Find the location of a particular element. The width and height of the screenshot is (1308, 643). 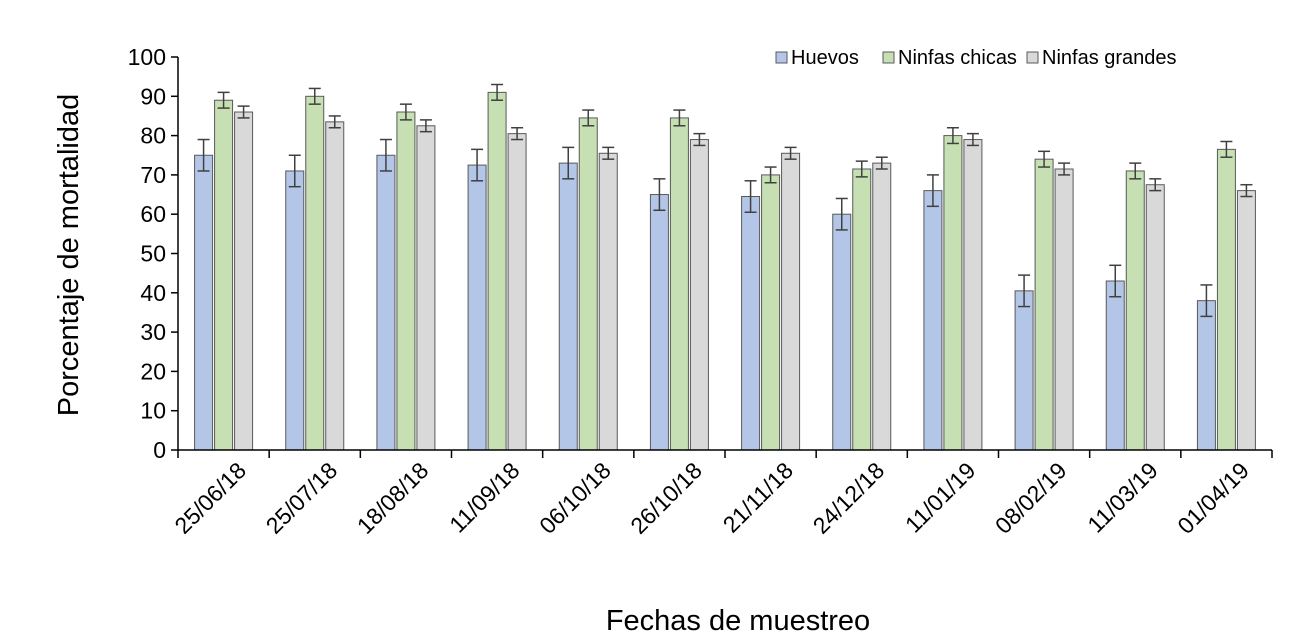

legend: Huevos Ninfas chicas Ninfas grandes is located at coordinates (976, 58).